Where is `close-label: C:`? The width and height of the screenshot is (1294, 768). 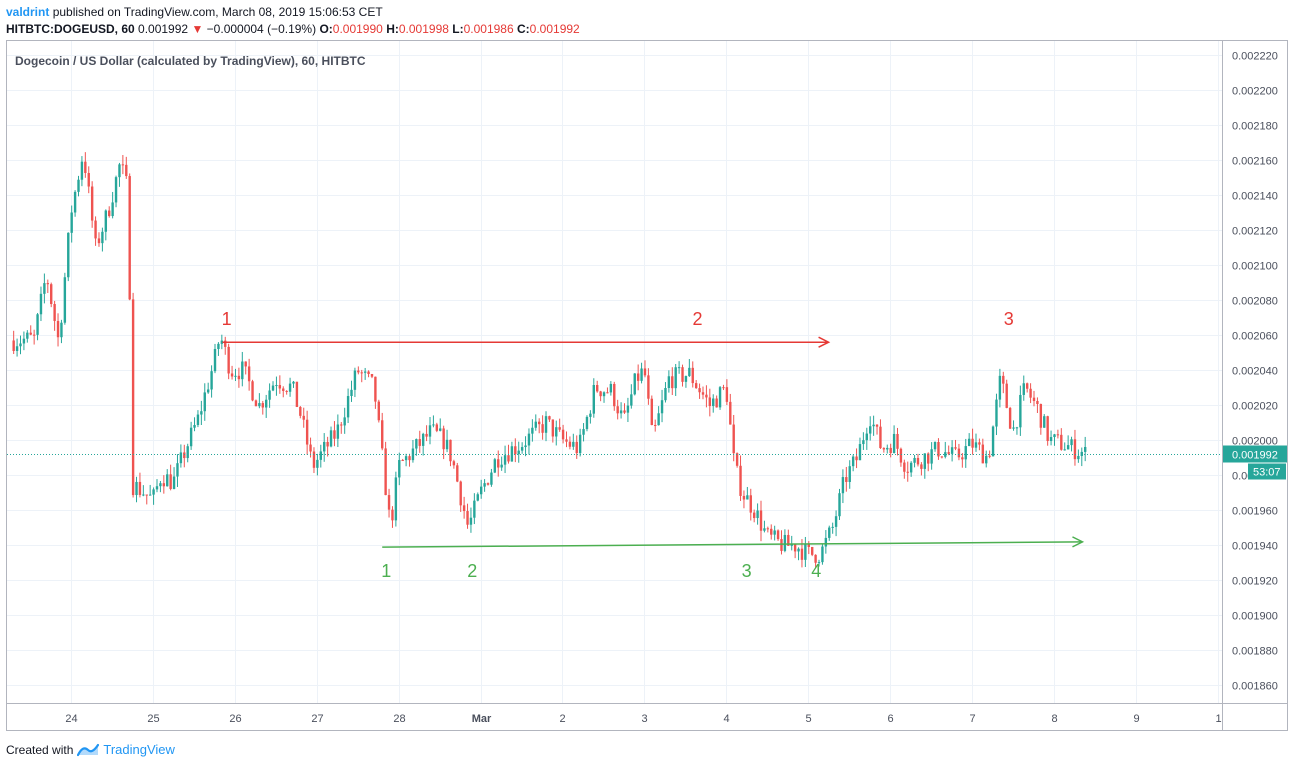 close-label: C: is located at coordinates (523, 29).